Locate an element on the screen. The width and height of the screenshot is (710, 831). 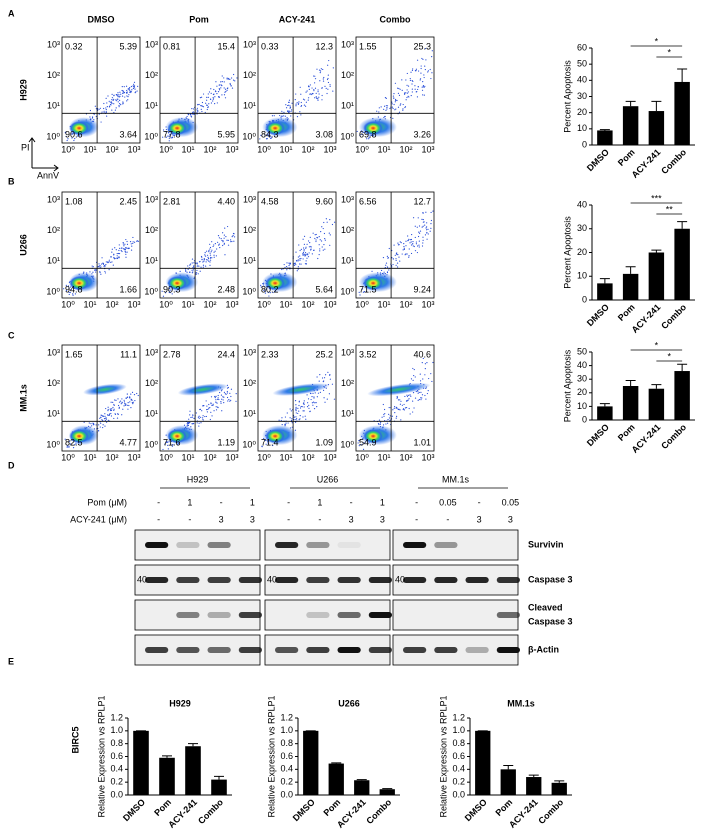
quadrant-value: 1.09 is located at coordinates (324, 442).